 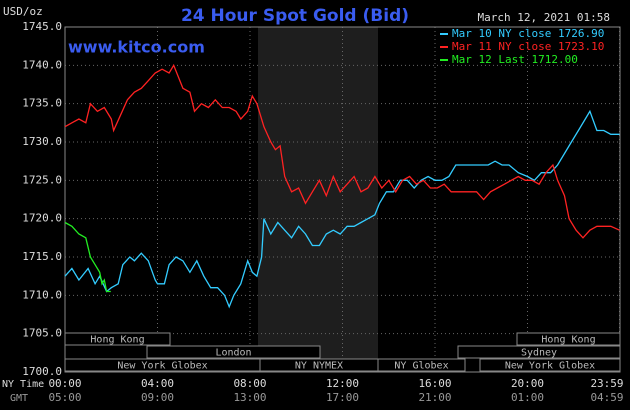 What do you see at coordinates (527, 397) in the screenshot?
I see `x2-tick-label: 01:00` at bounding box center [527, 397].